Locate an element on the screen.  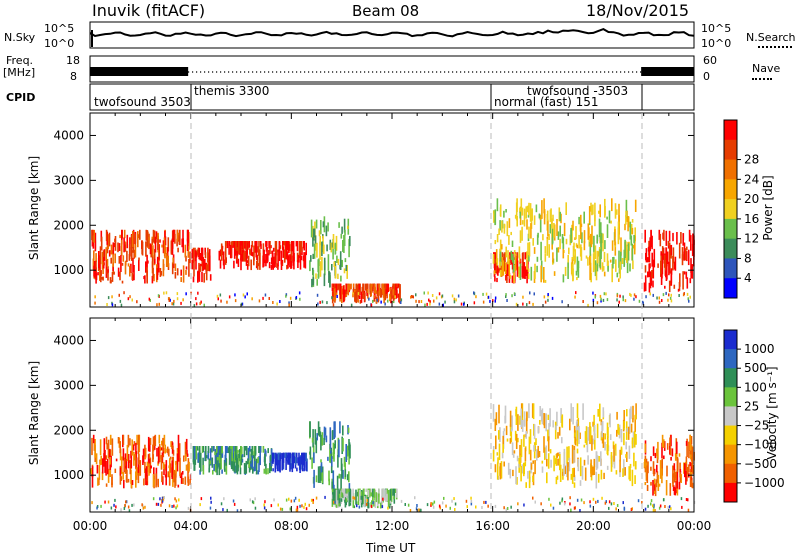
y-tick-label: 1000 is located at coordinates (68, 475).